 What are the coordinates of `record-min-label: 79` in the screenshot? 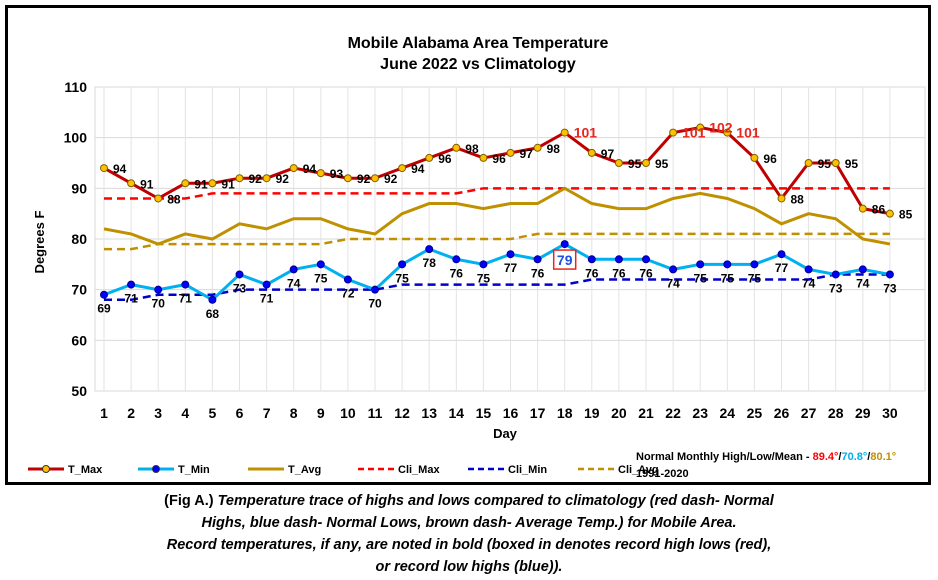 It's located at (565, 260).